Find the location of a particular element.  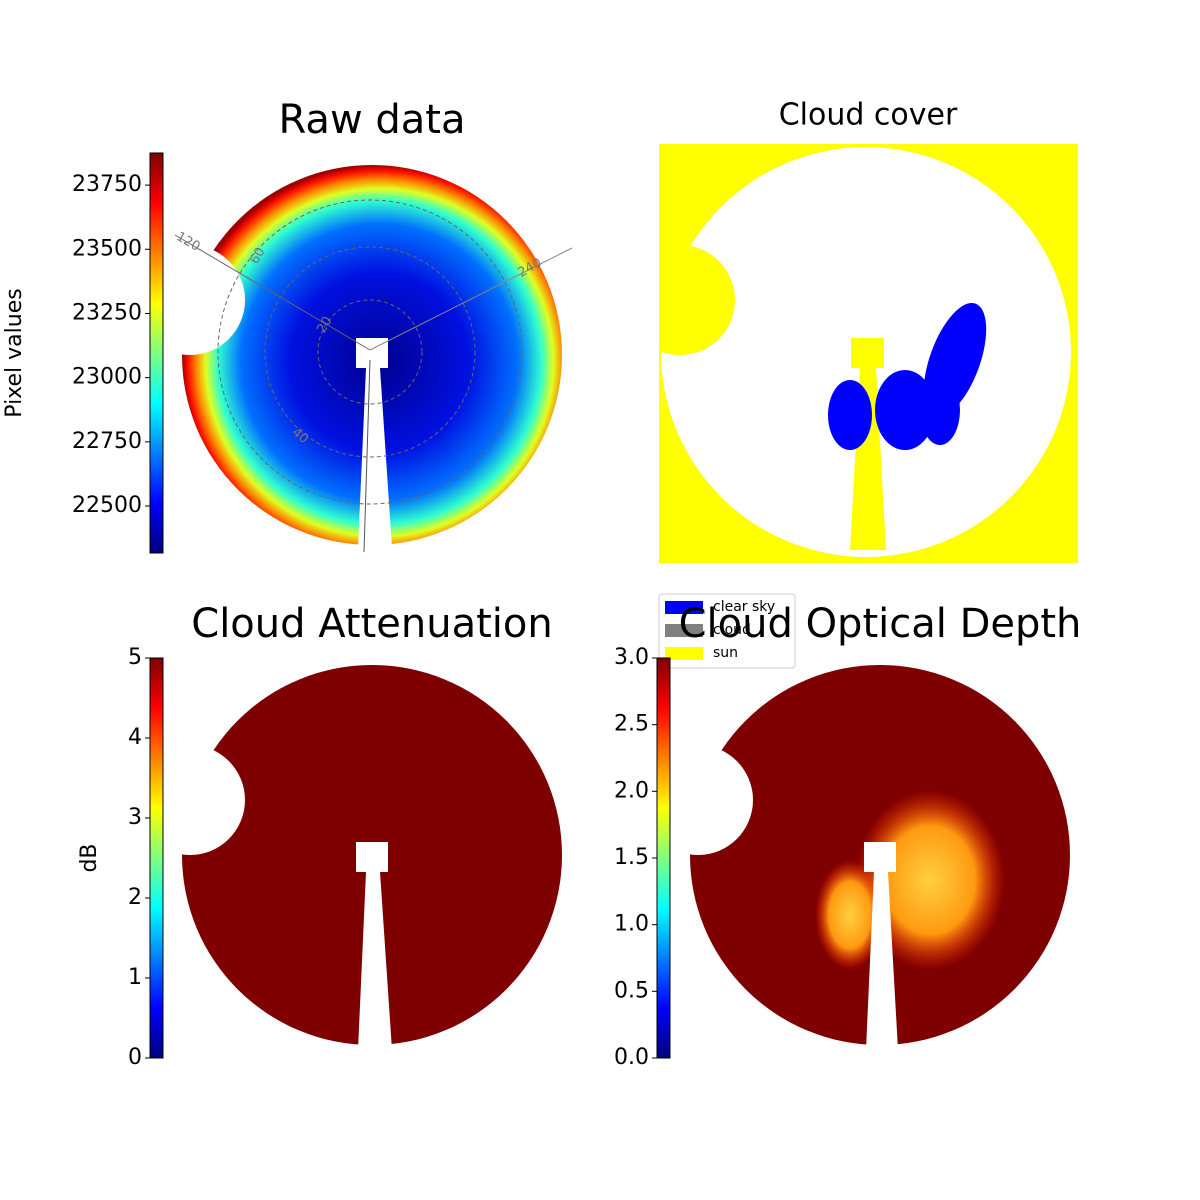

colorbar-tick-label: 5 is located at coordinates (135, 657).